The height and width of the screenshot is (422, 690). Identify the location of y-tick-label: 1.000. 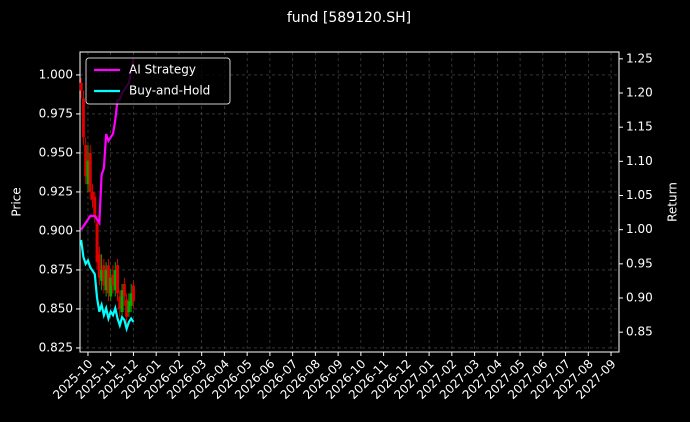
(56, 74).